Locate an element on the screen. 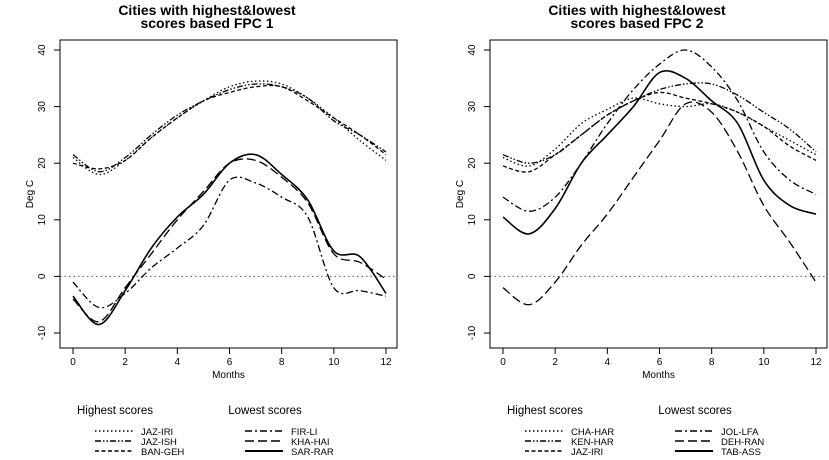 This screenshot has height=460, width=829. legend-entry-label: JAZ-ISH is located at coordinates (159, 442).